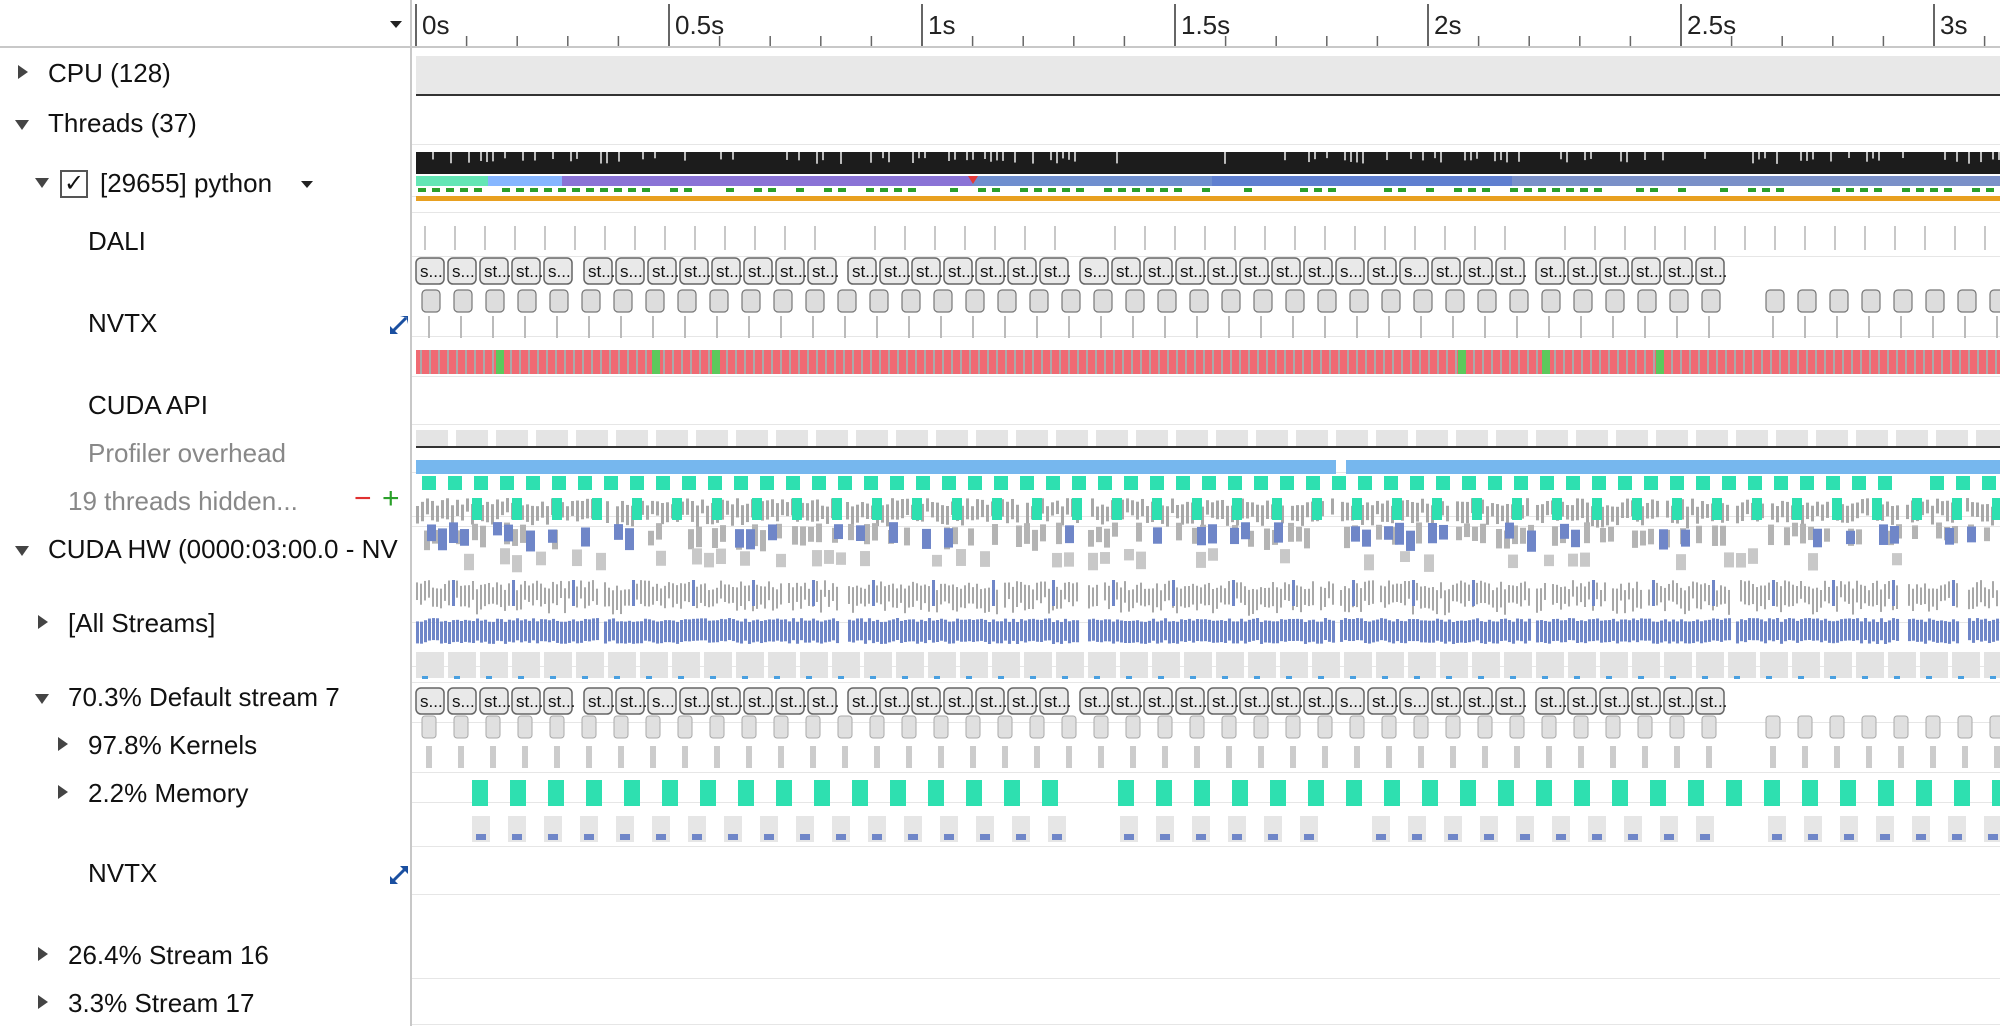 The image size is (2000, 1026). I want to click on row-all-streams: [All Streams], so click(205, 624).